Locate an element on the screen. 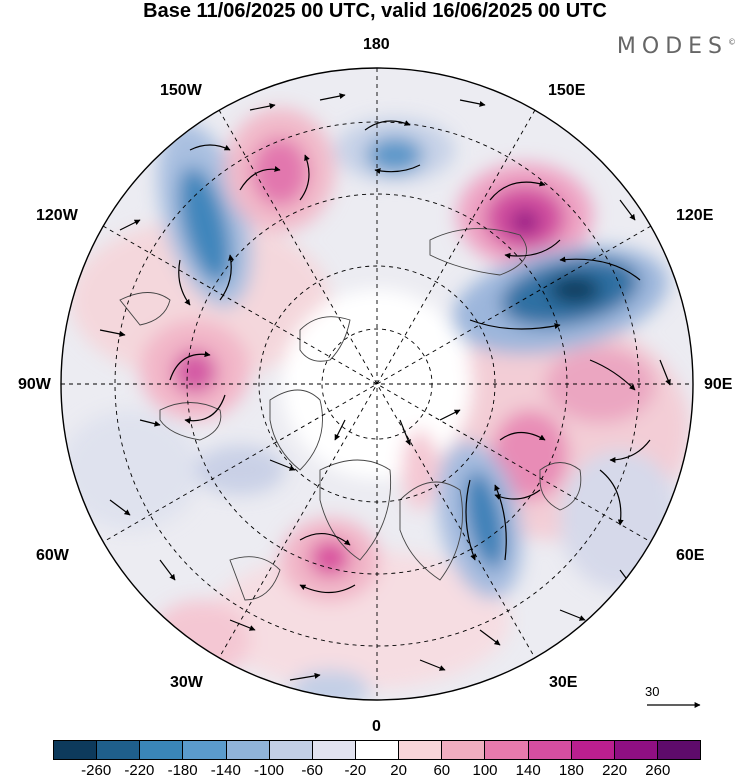  label-60w: 60W is located at coordinates (52, 555).